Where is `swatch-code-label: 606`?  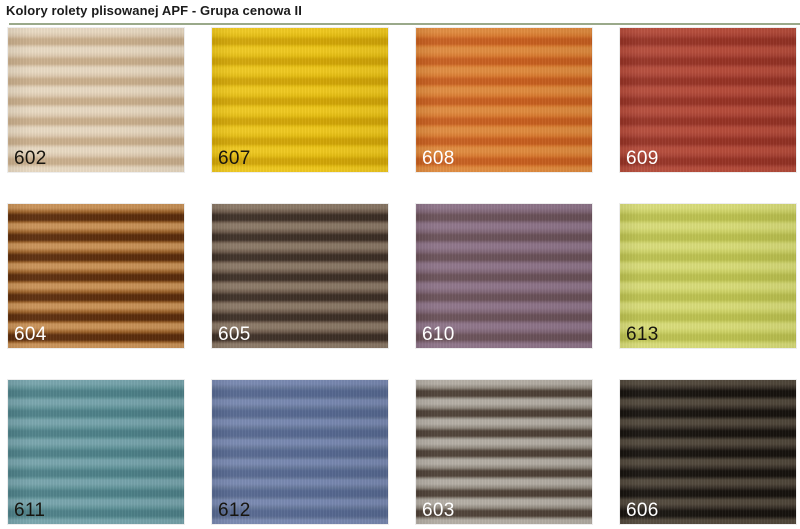 swatch-code-label: 606 is located at coordinates (642, 510).